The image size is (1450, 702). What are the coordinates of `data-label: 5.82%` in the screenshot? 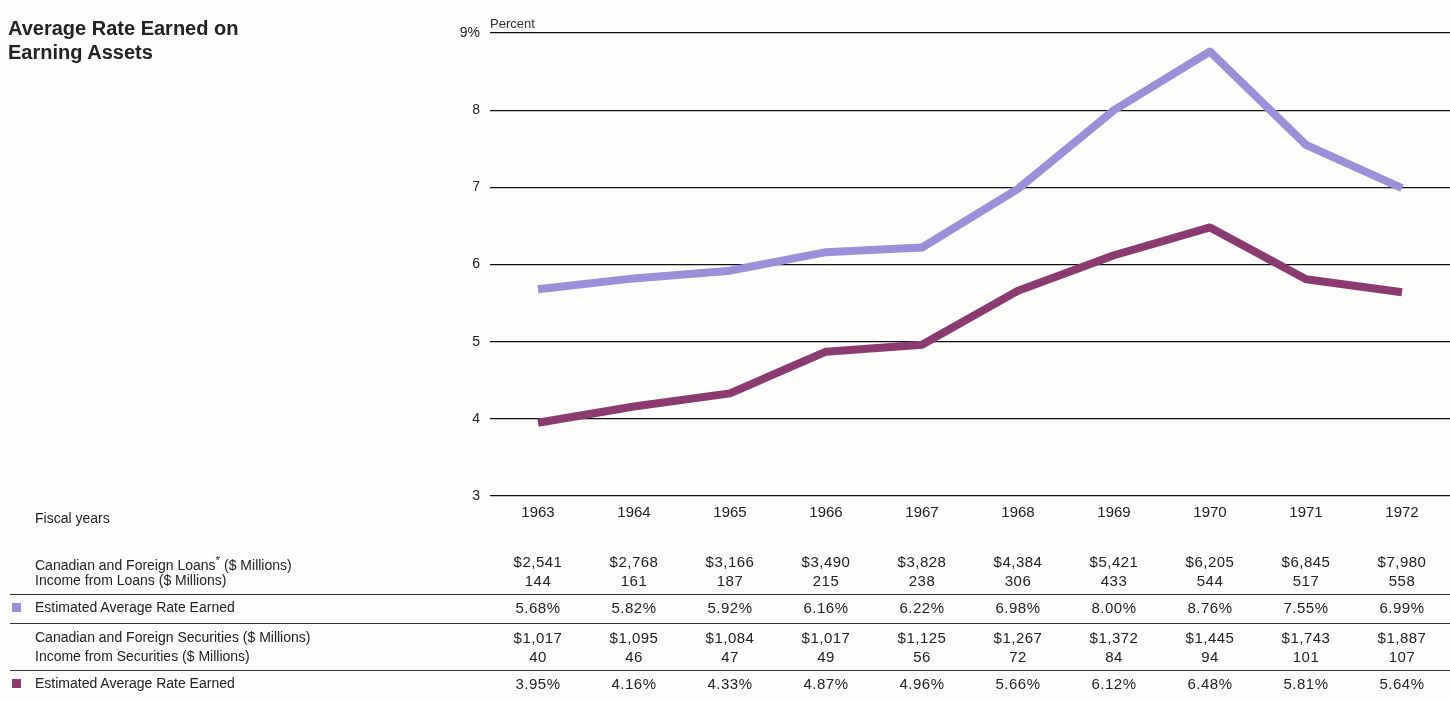 It's located at (634, 607).